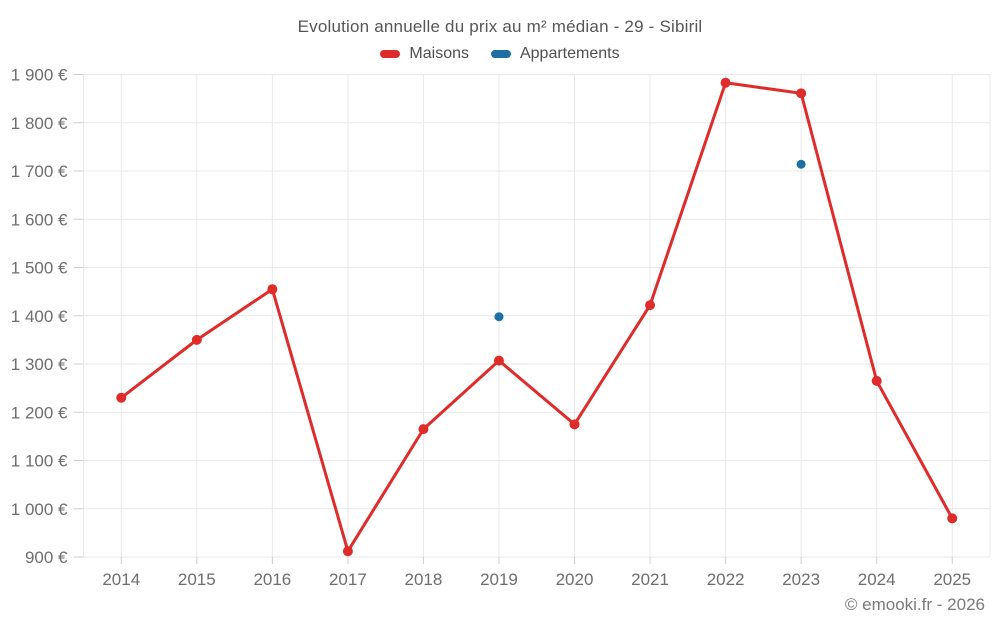 This screenshot has height=625, width=1000. Describe the element at coordinates (39, 509) in the screenshot. I see `svg-text: 1 000 €` at that location.